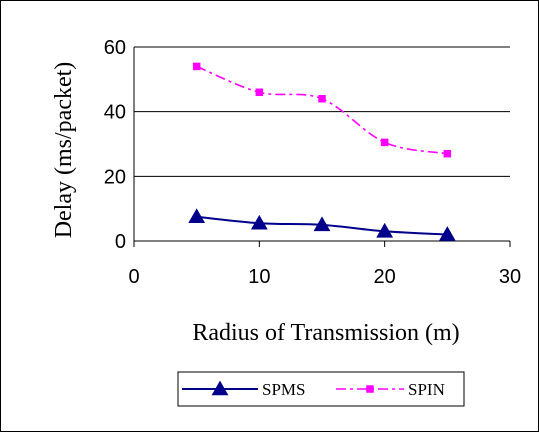 Image resolution: width=539 pixels, height=432 pixels. I want to click on y-axis-label: Delay (ms/packet), so click(64, 150).